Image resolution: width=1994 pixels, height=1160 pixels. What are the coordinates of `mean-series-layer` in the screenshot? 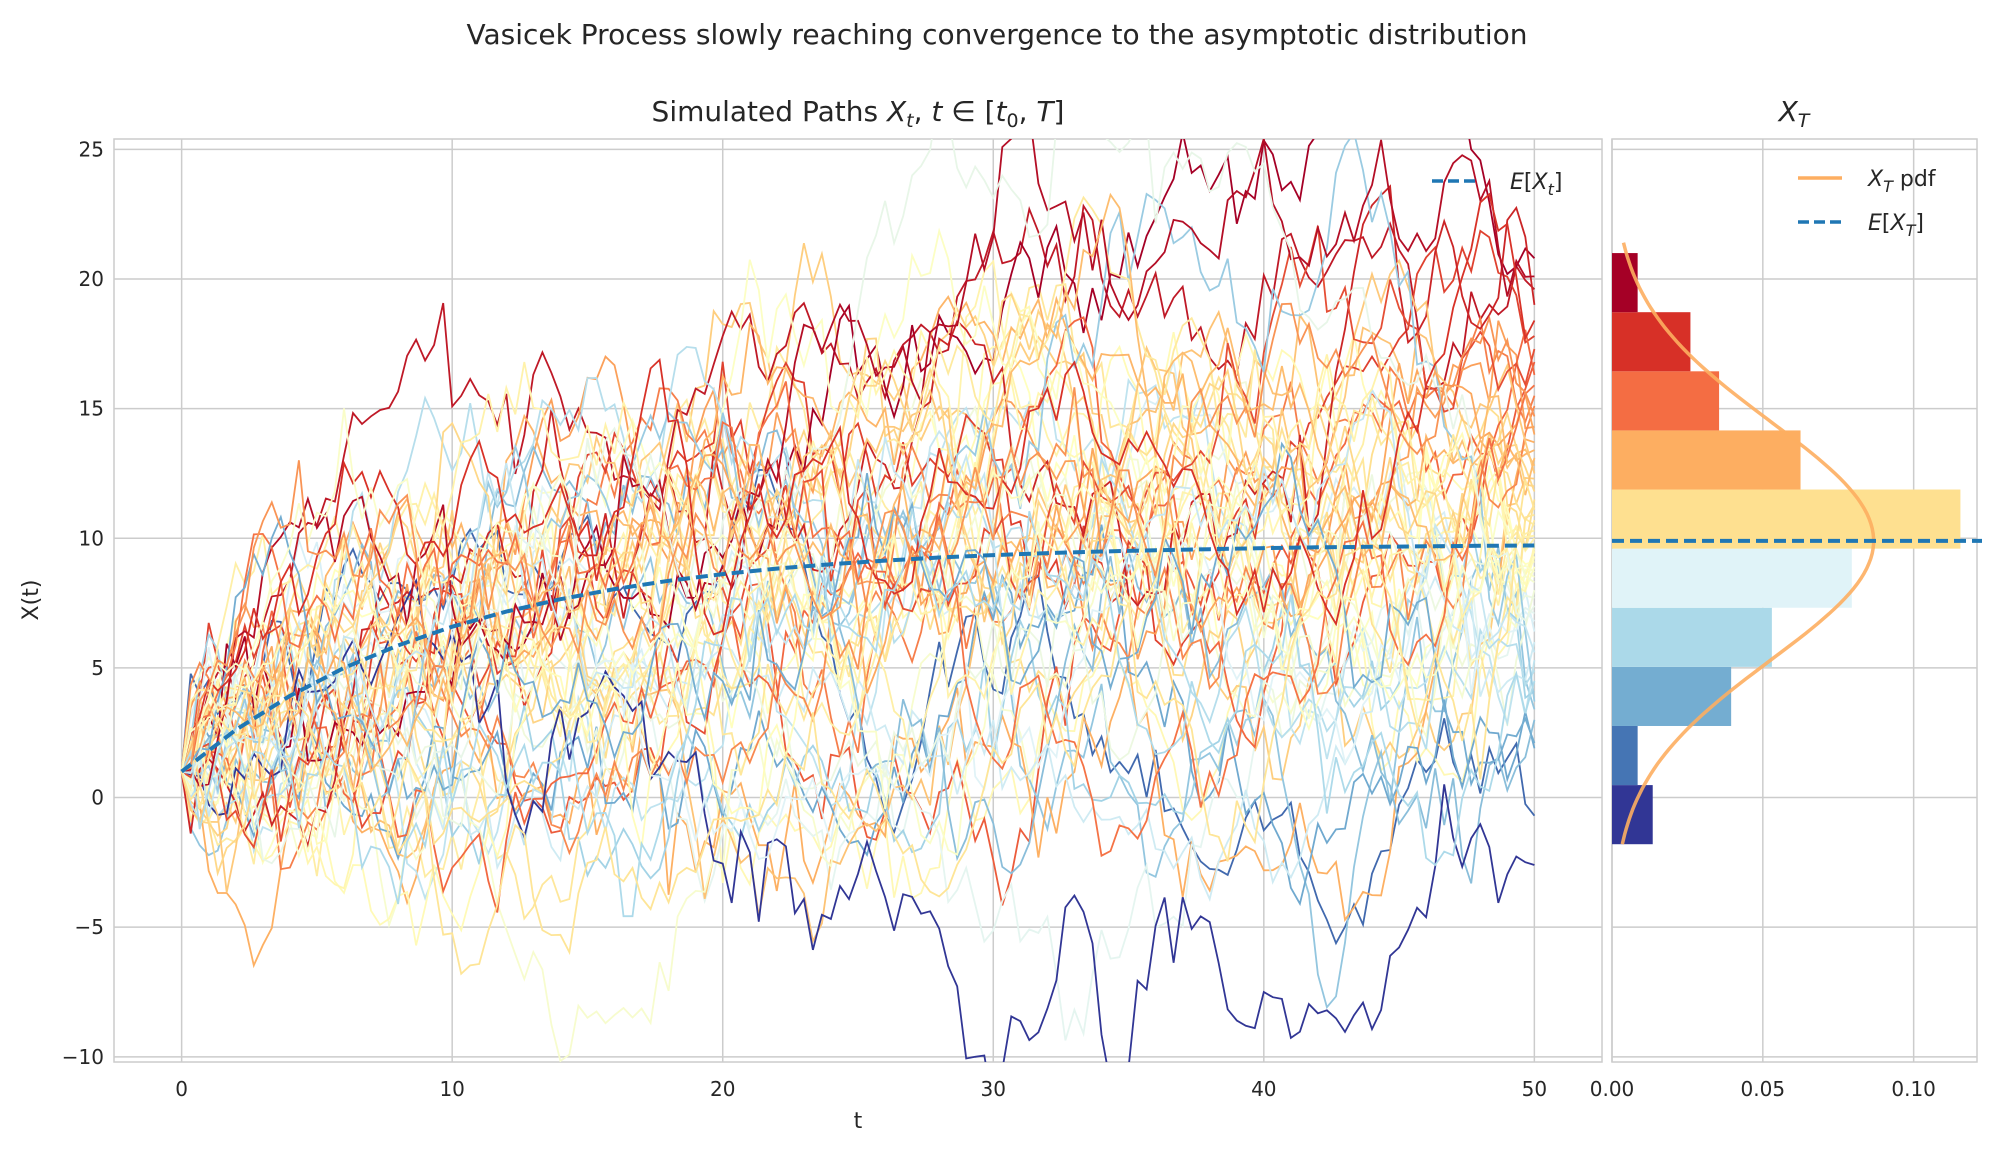 It's located at (857, 658).